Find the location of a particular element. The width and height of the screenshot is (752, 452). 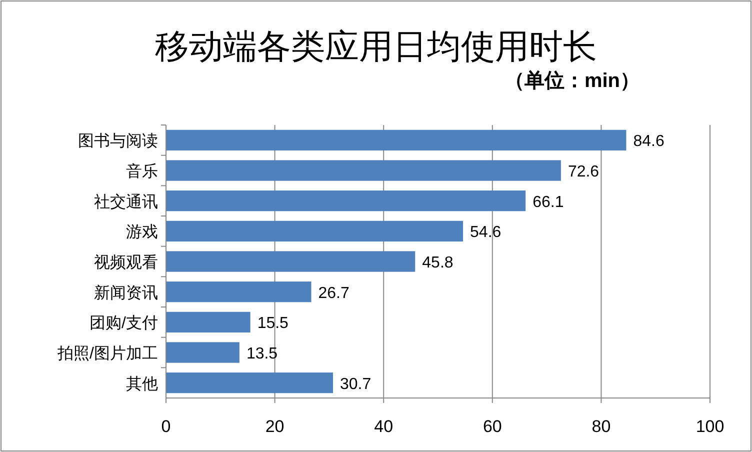

data-label: 66.1 is located at coordinates (548, 202).